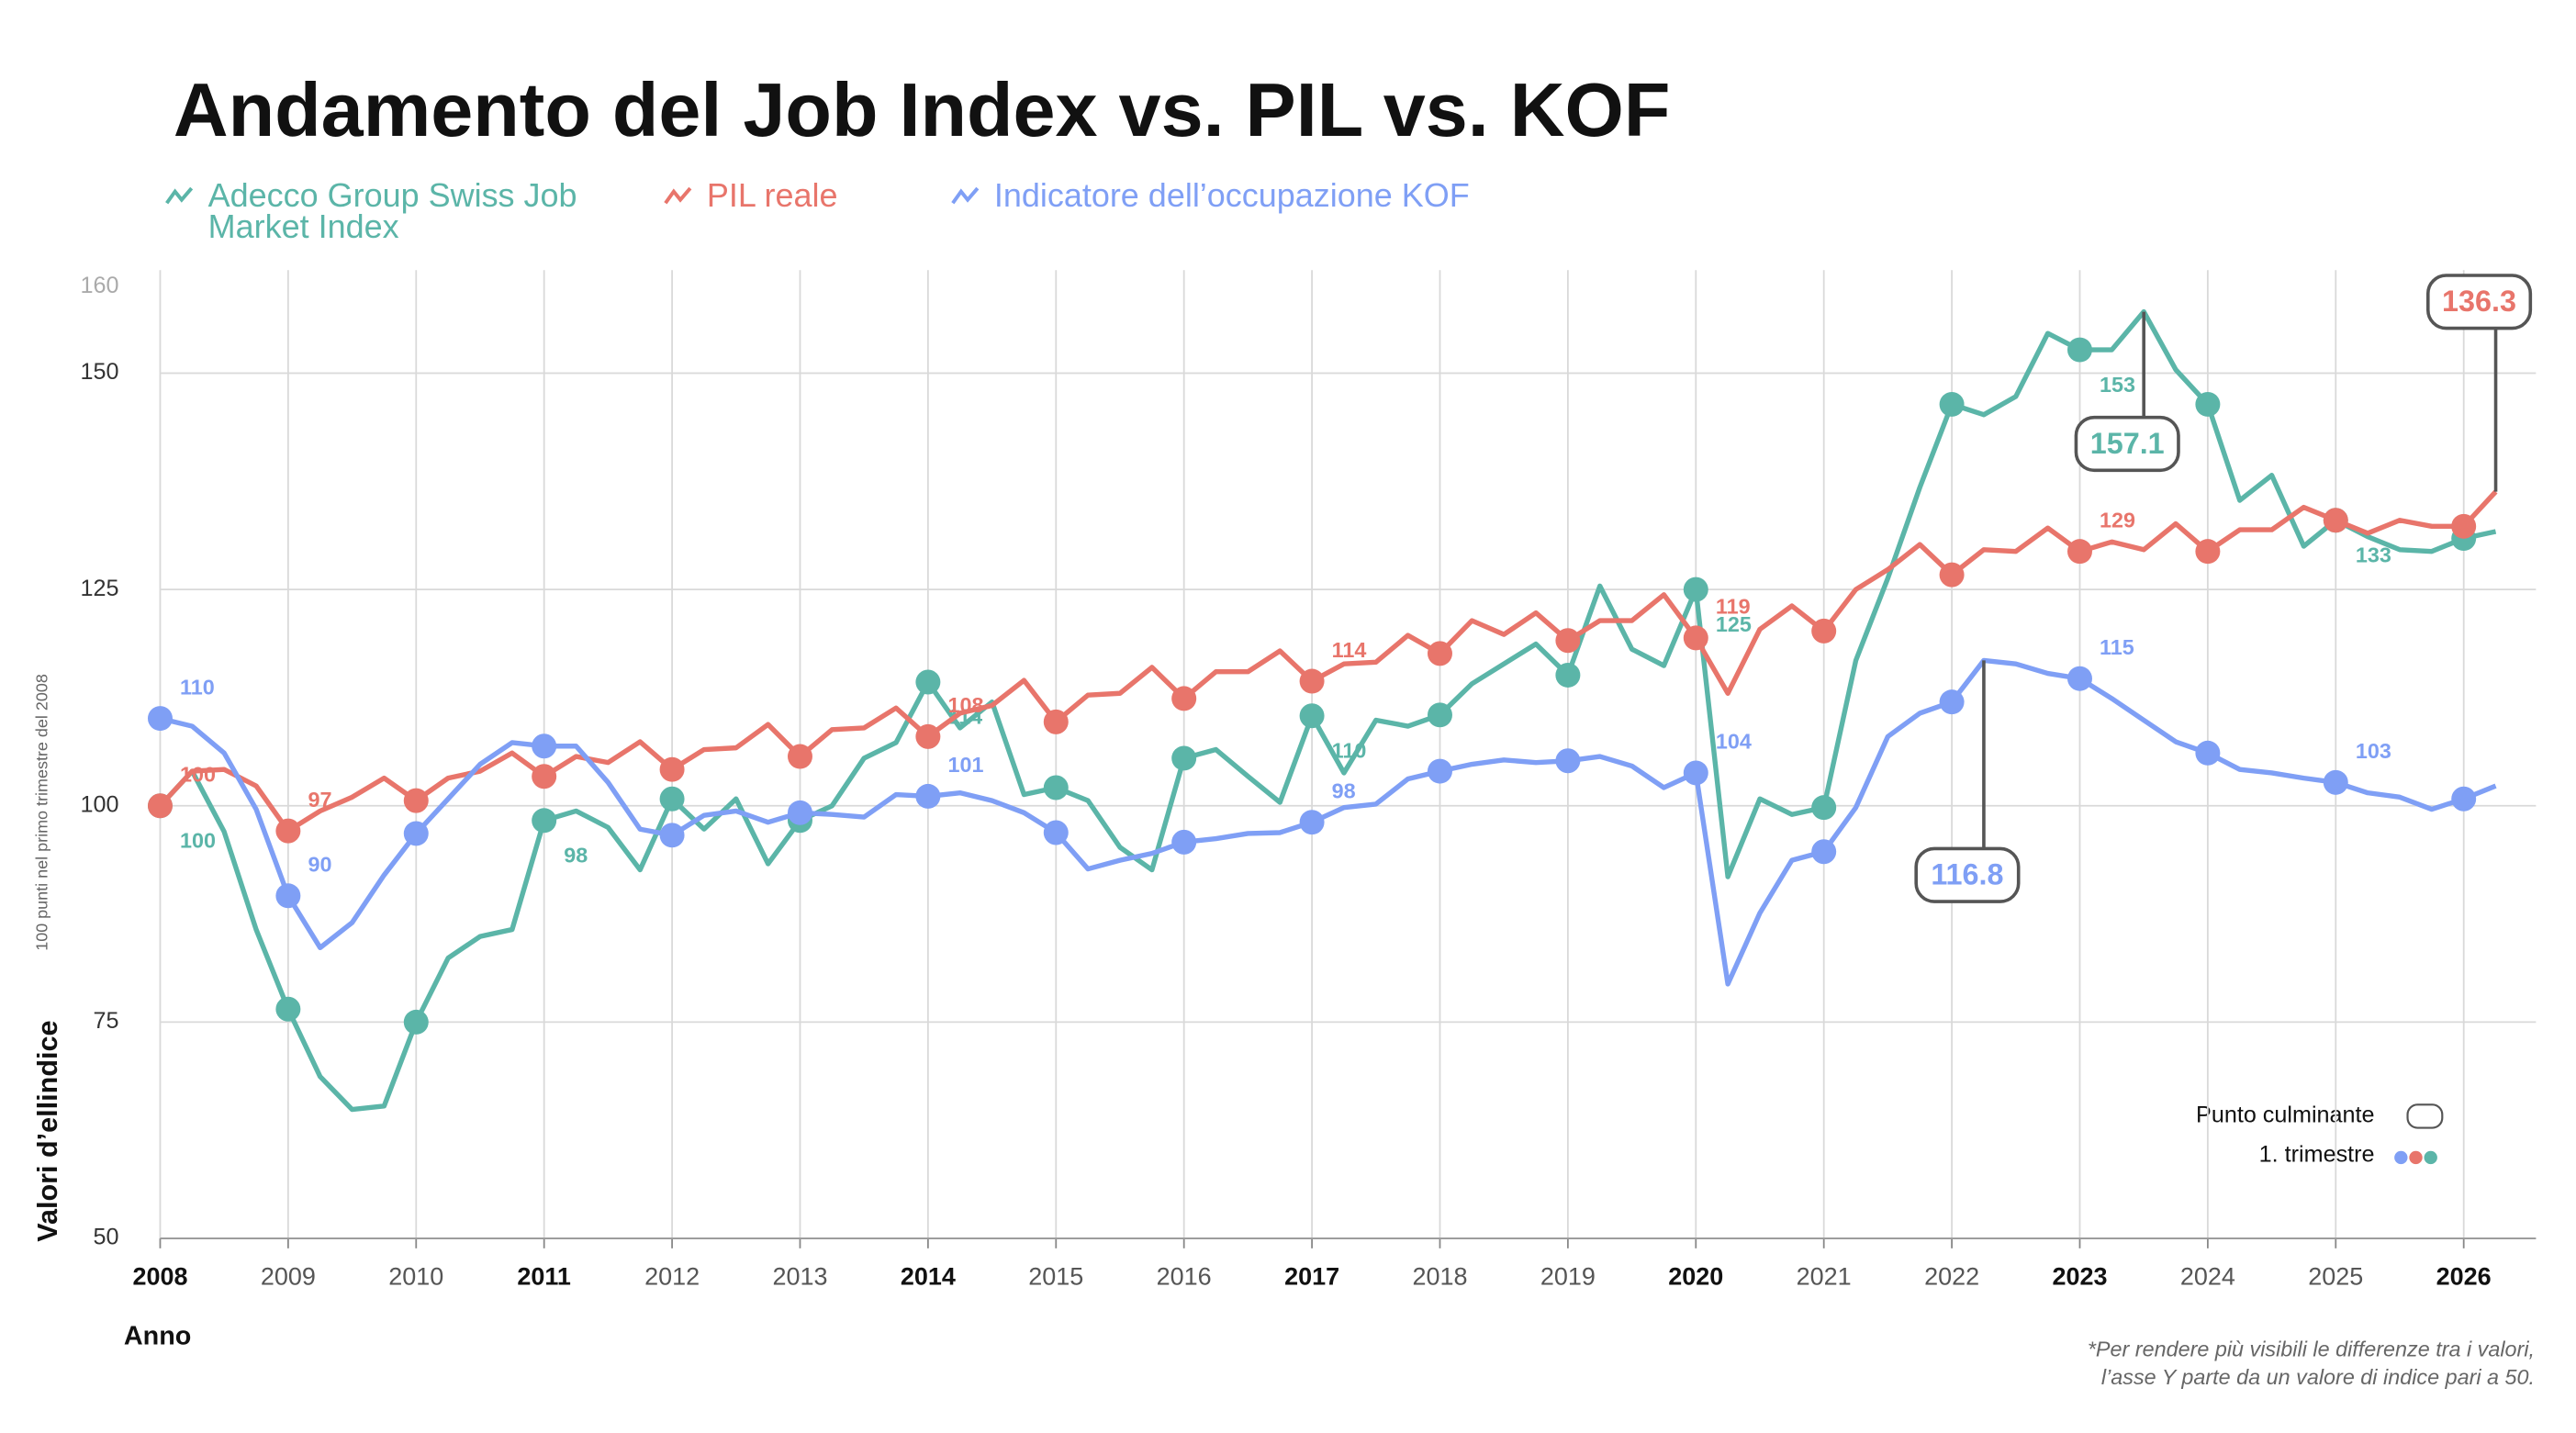 This screenshot has width=2576, height=1433. I want to click on x-tick-label: 2008, so click(159, 1276).